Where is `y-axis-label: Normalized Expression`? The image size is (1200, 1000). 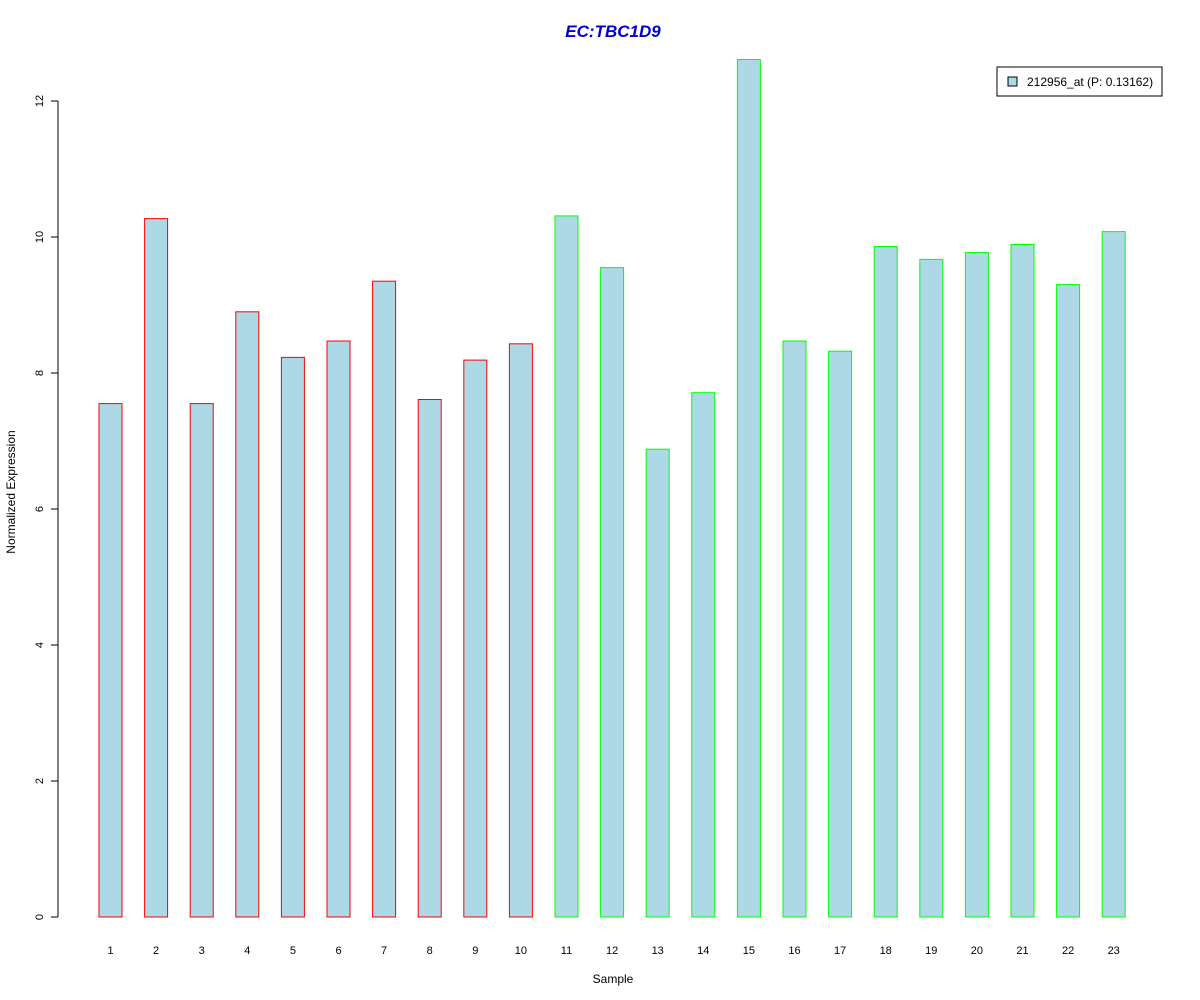
y-axis-label: Normalized Expression is located at coordinates (11, 491).